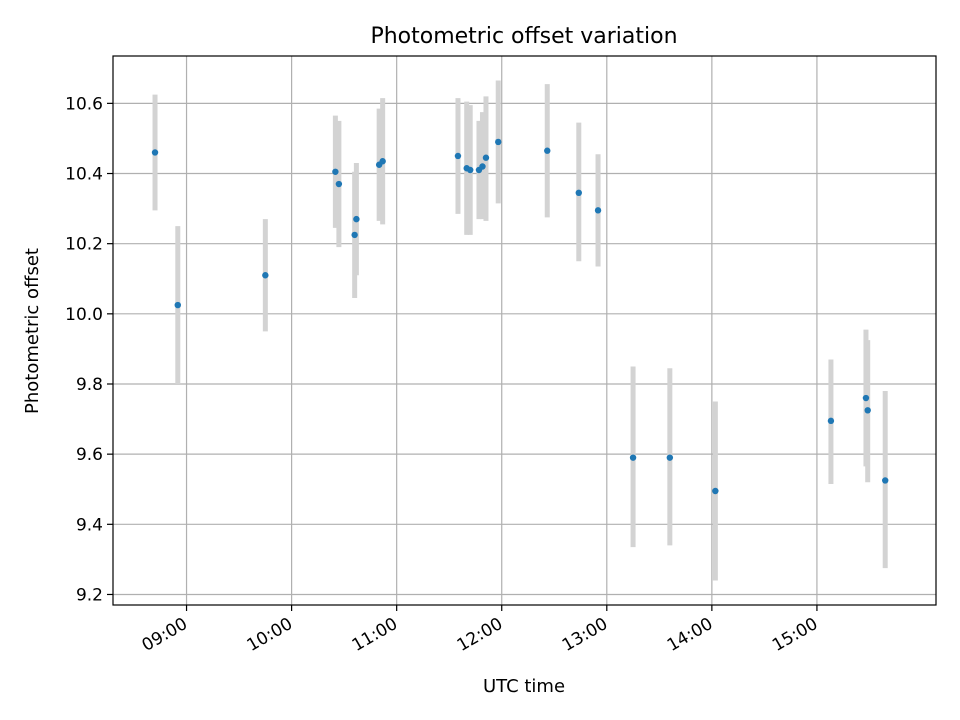 The image size is (960, 720). Describe the element at coordinates (32, 331) in the screenshot. I see `y-axis-label: Photometric offset` at that location.